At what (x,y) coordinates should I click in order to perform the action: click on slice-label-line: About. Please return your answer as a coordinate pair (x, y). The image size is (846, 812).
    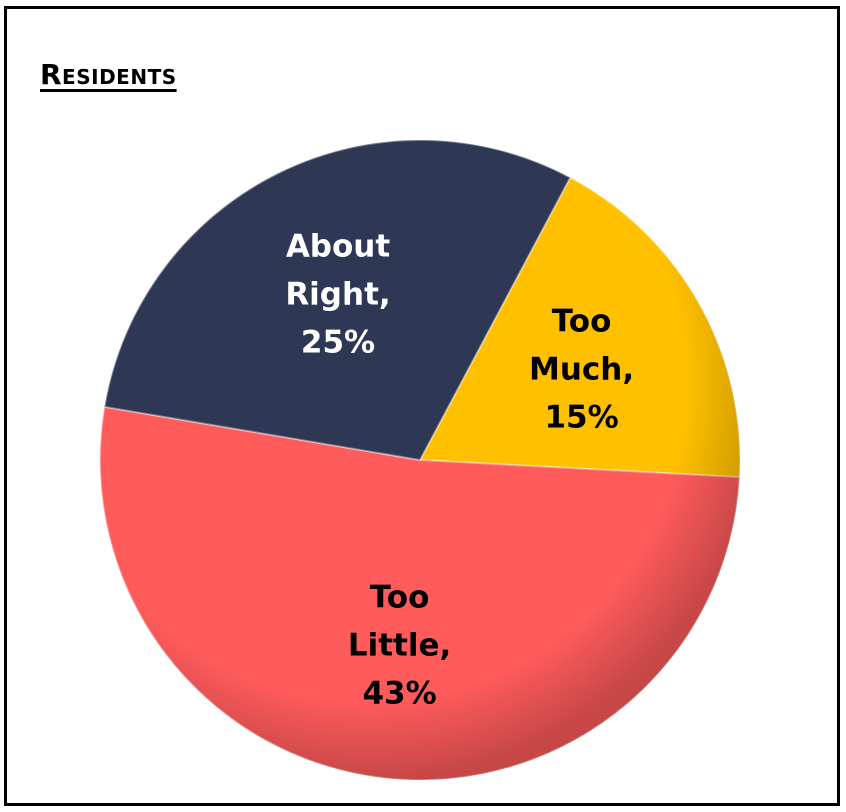
    Looking at the image, I should click on (338, 247).